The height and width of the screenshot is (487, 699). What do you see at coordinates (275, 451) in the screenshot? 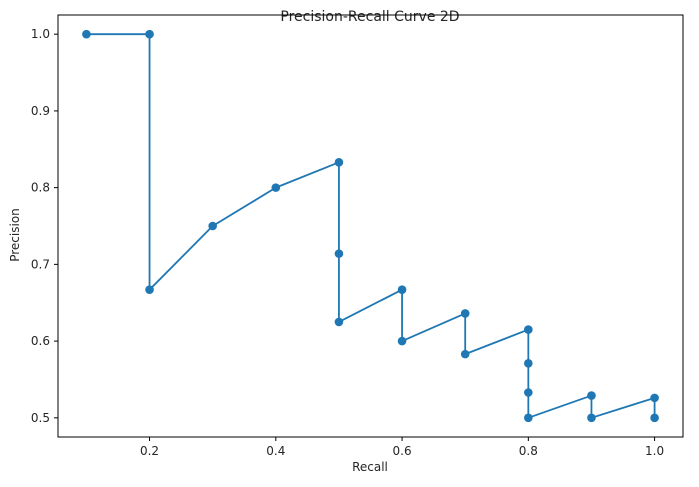
I see `x-tick-label: 0.4` at bounding box center [275, 451].